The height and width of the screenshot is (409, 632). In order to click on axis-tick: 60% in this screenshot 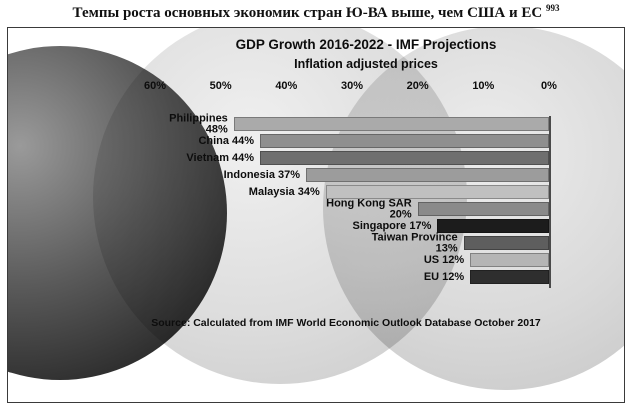, I will do `click(155, 86)`.